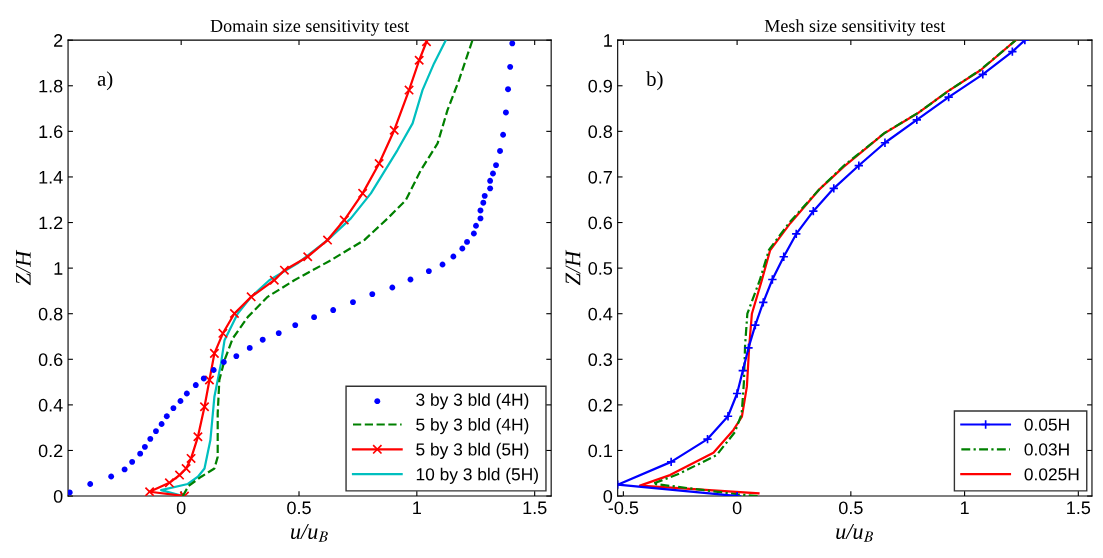 Image resolution: width=1103 pixels, height=558 pixels. Describe the element at coordinates (51, 86) in the screenshot. I see `y-tick-label: 1.8` at that location.